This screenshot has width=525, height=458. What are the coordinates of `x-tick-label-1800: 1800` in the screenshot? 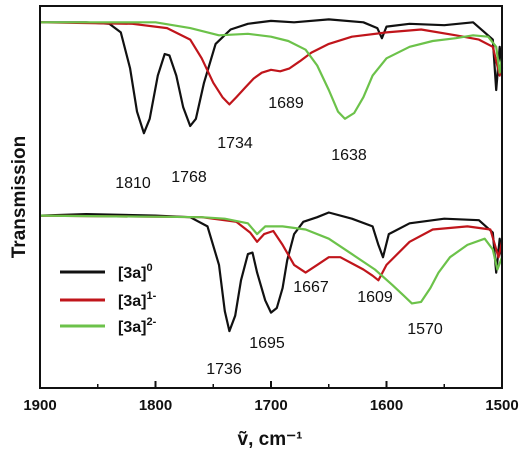 It's located at (155, 405).